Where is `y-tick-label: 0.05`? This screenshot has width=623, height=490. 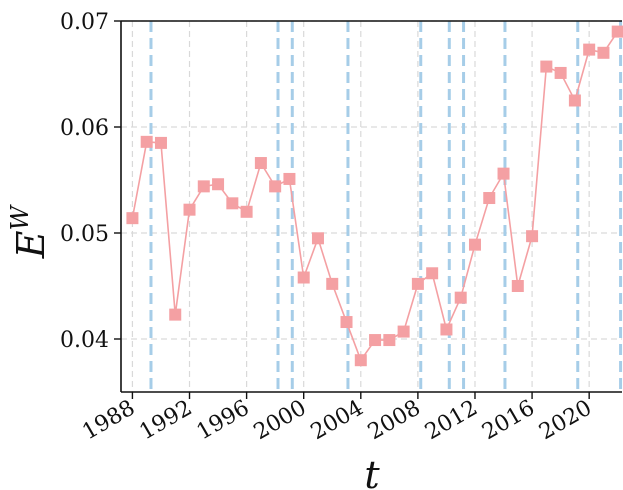 y-tick-label: 0.05 is located at coordinates (84, 234).